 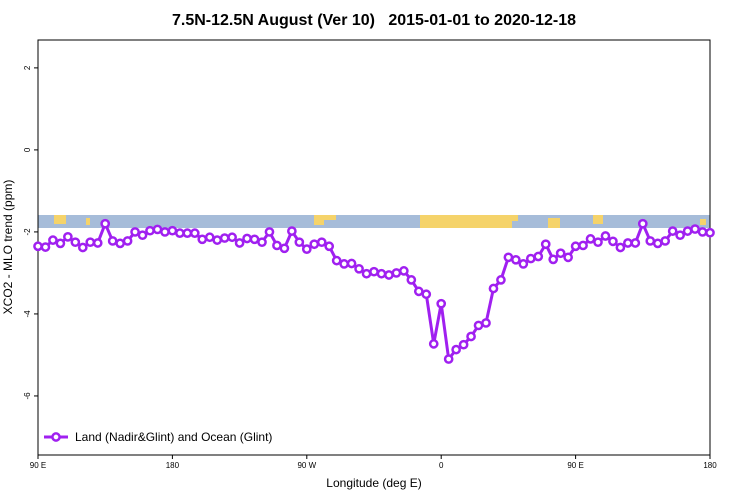 I want to click on y-tick-label: -2, so click(x=27, y=232).